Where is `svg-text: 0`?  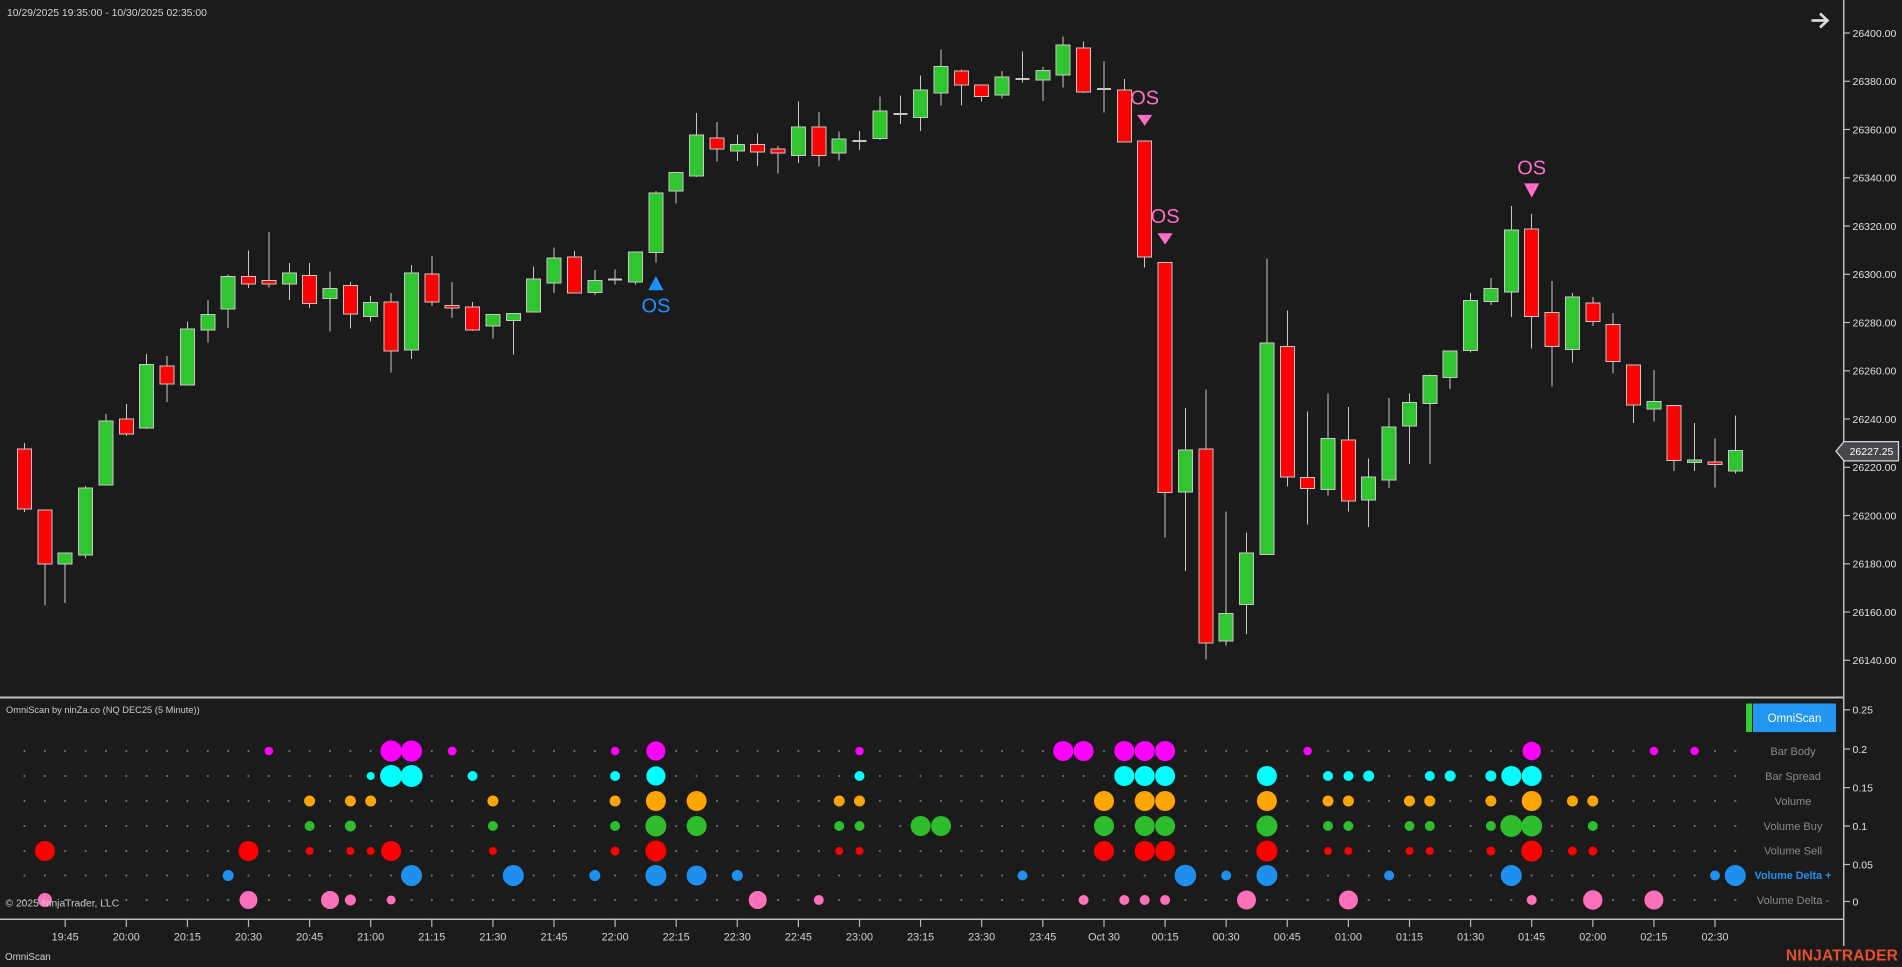
svg-text: 0 is located at coordinates (1856, 902).